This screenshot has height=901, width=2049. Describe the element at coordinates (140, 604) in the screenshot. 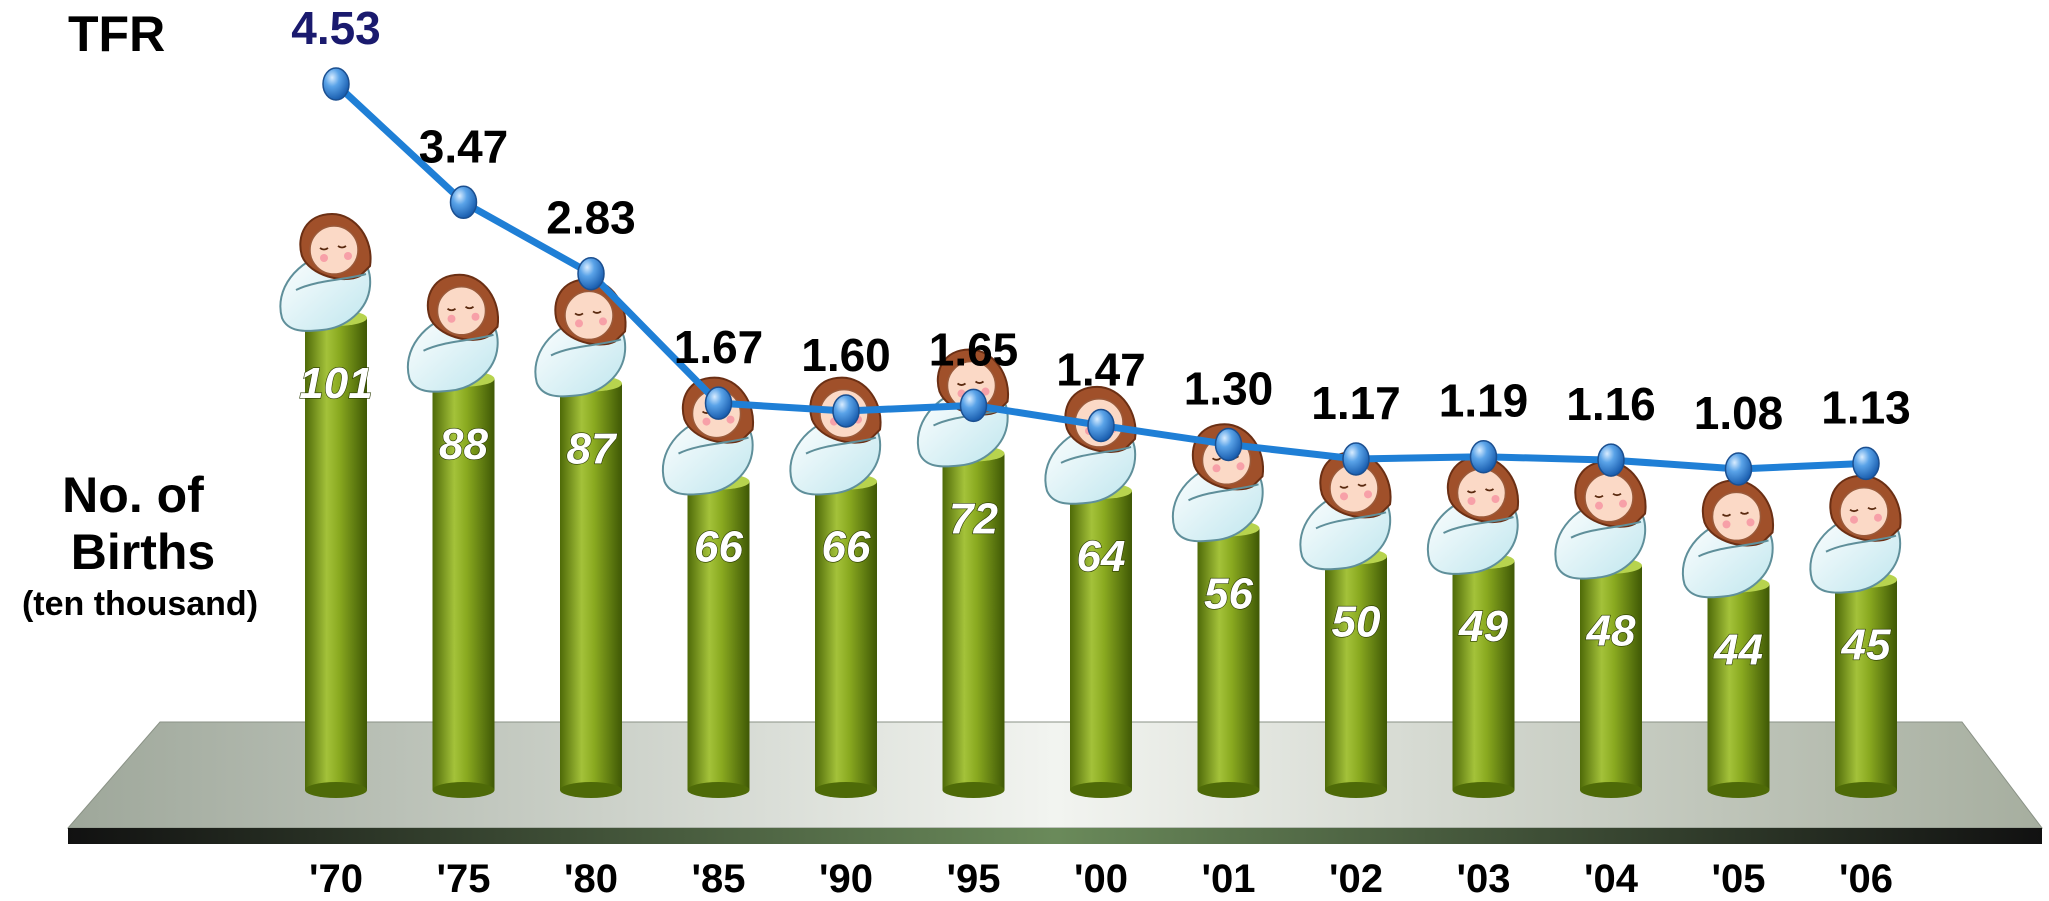

I see `births-axis-unit: (ten thousand)` at that location.